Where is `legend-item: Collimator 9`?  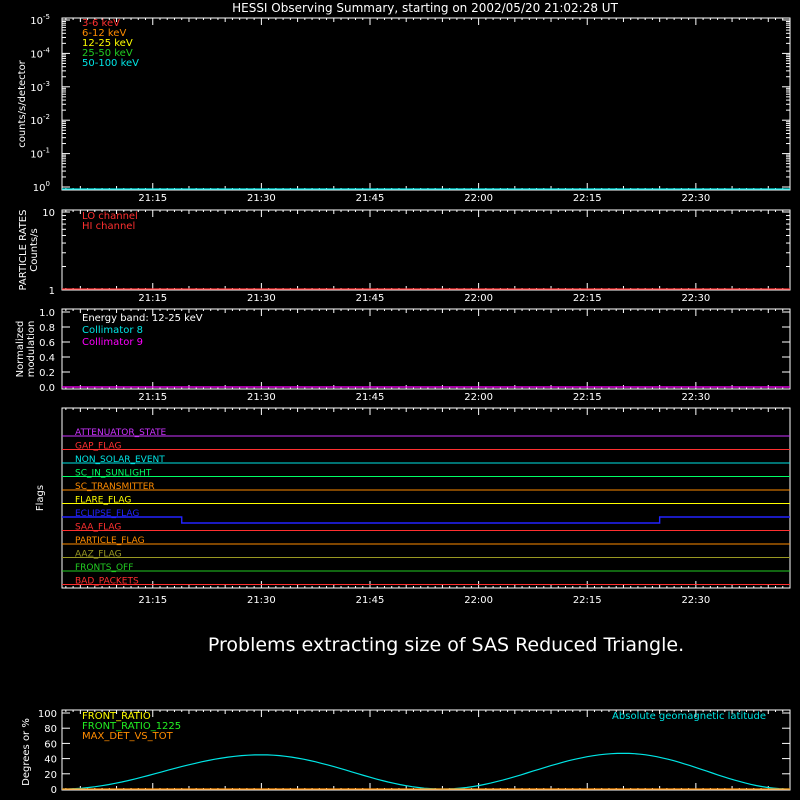 legend-item: Collimator 9 is located at coordinates (112, 342).